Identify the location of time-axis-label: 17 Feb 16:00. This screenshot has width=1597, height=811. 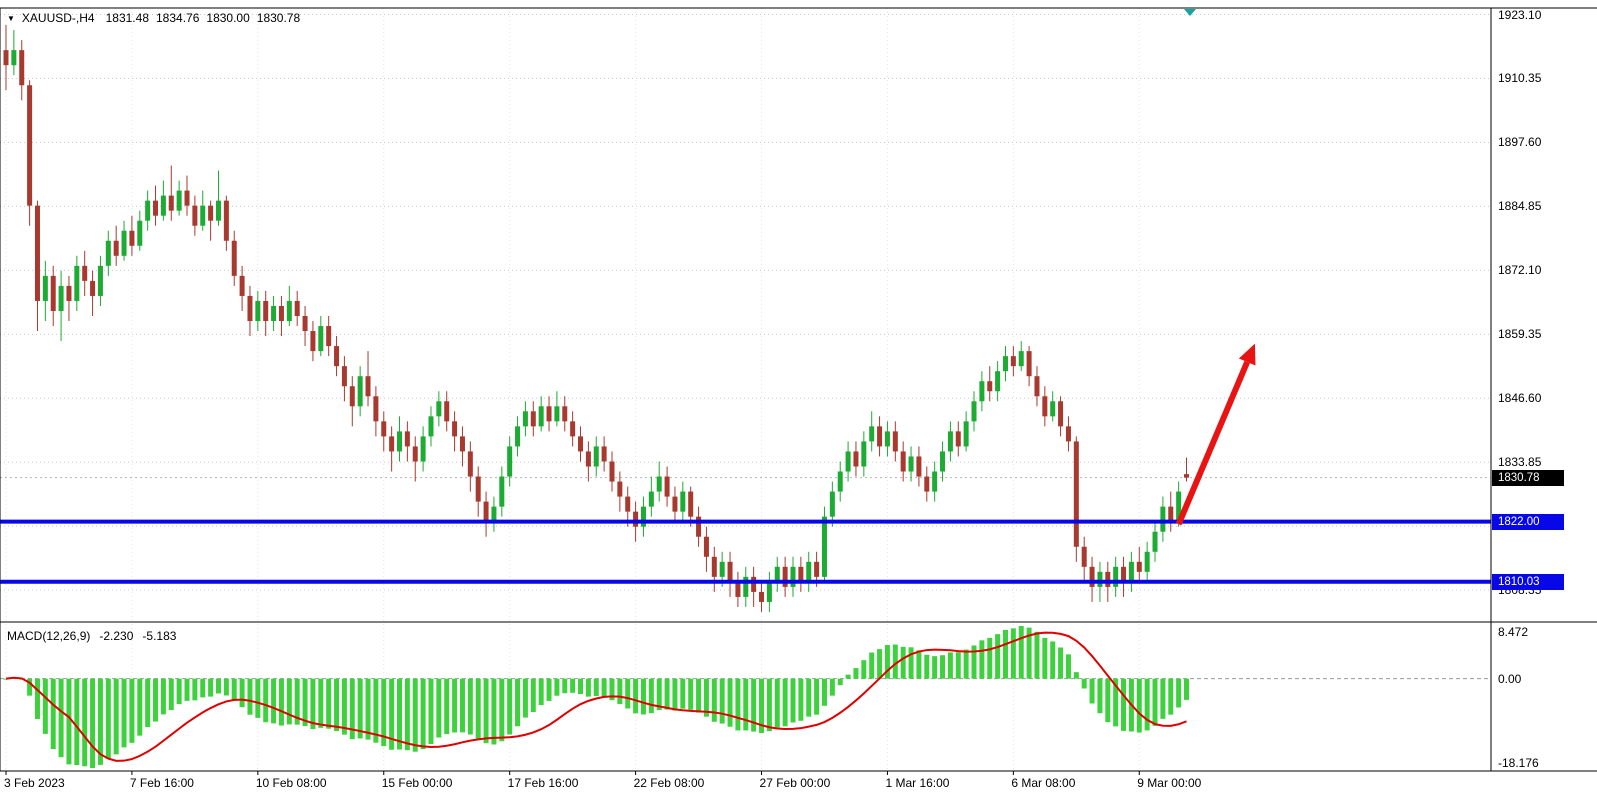
(543, 783).